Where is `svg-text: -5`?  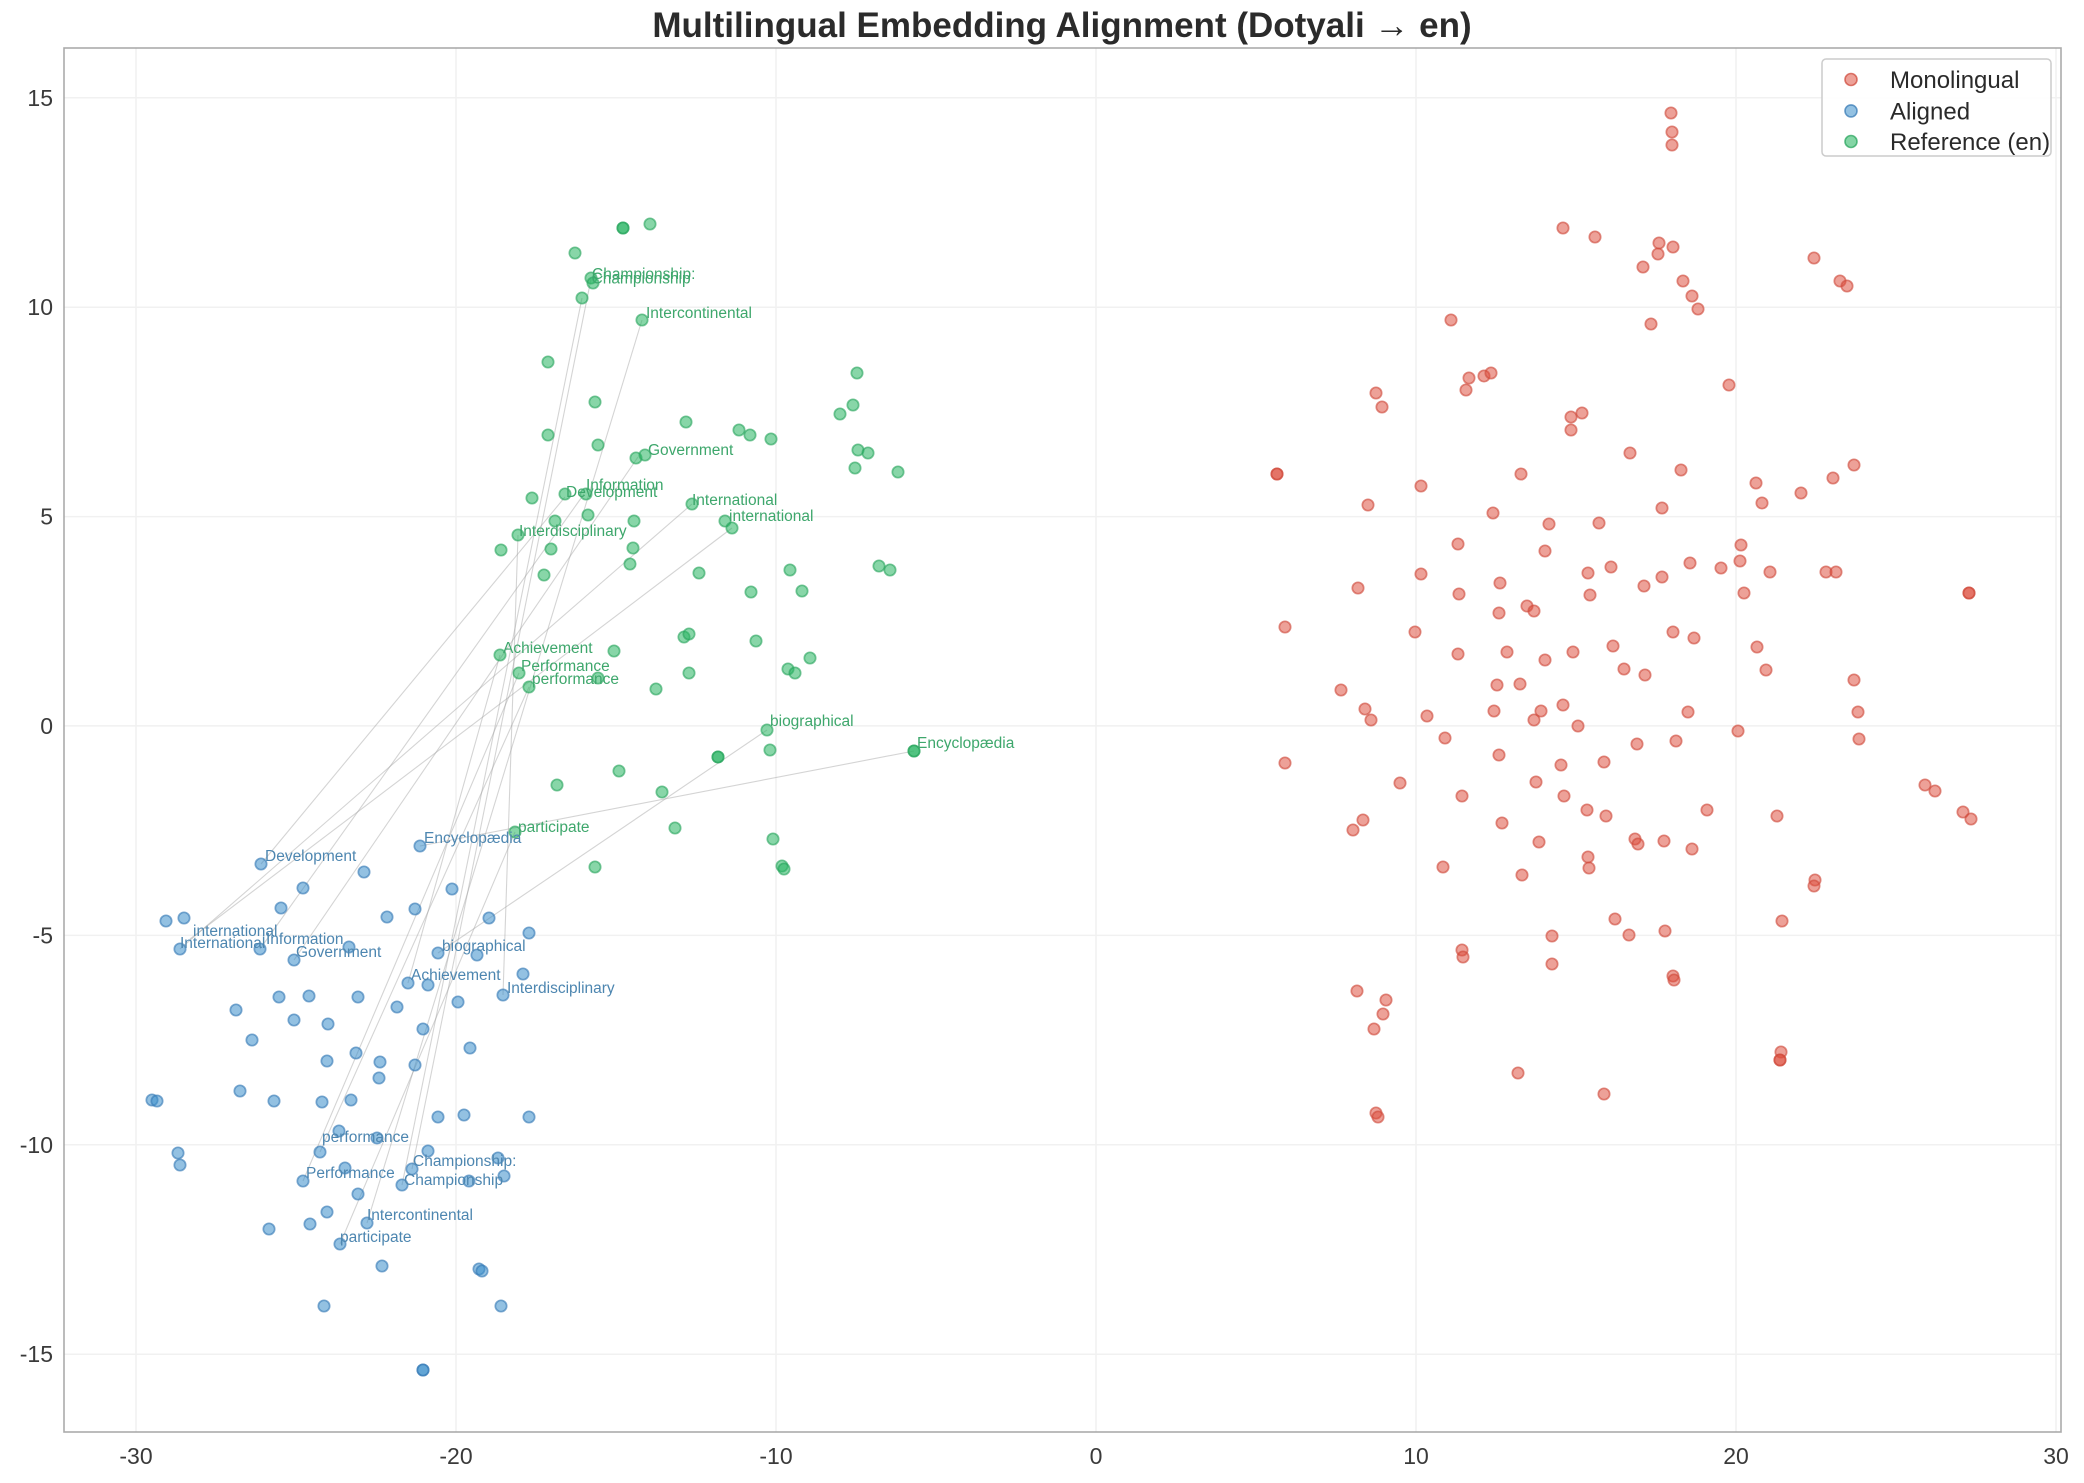 svg-text: -5 is located at coordinates (43, 935).